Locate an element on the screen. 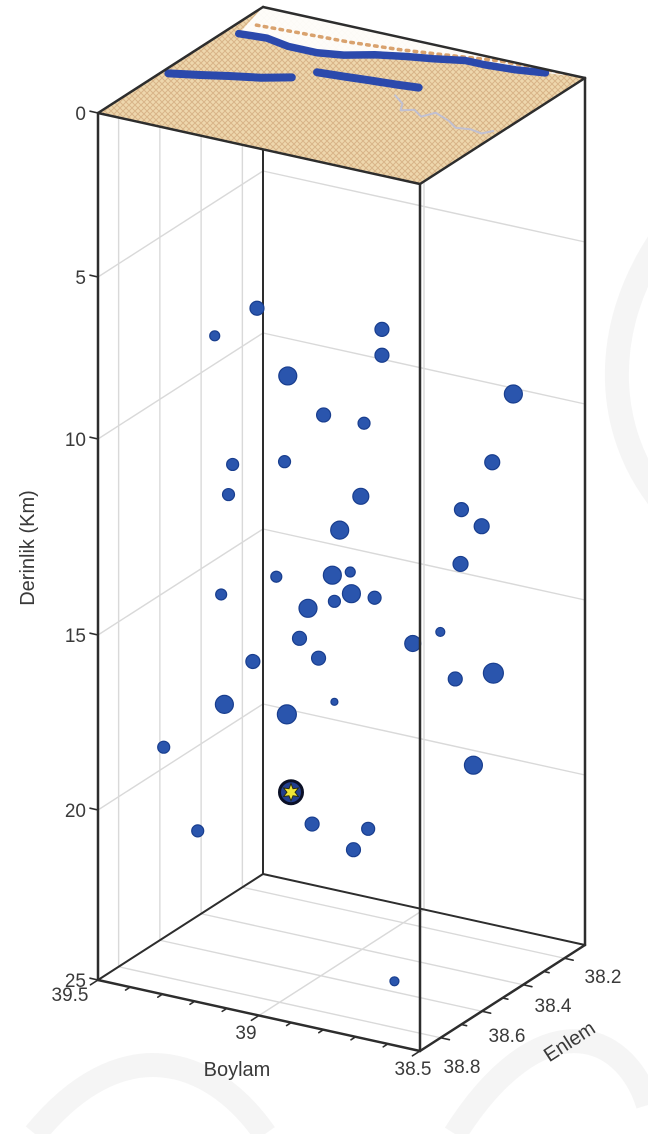 The image size is (648, 1134). lon-axis-title: Boylam is located at coordinates (237, 1070).